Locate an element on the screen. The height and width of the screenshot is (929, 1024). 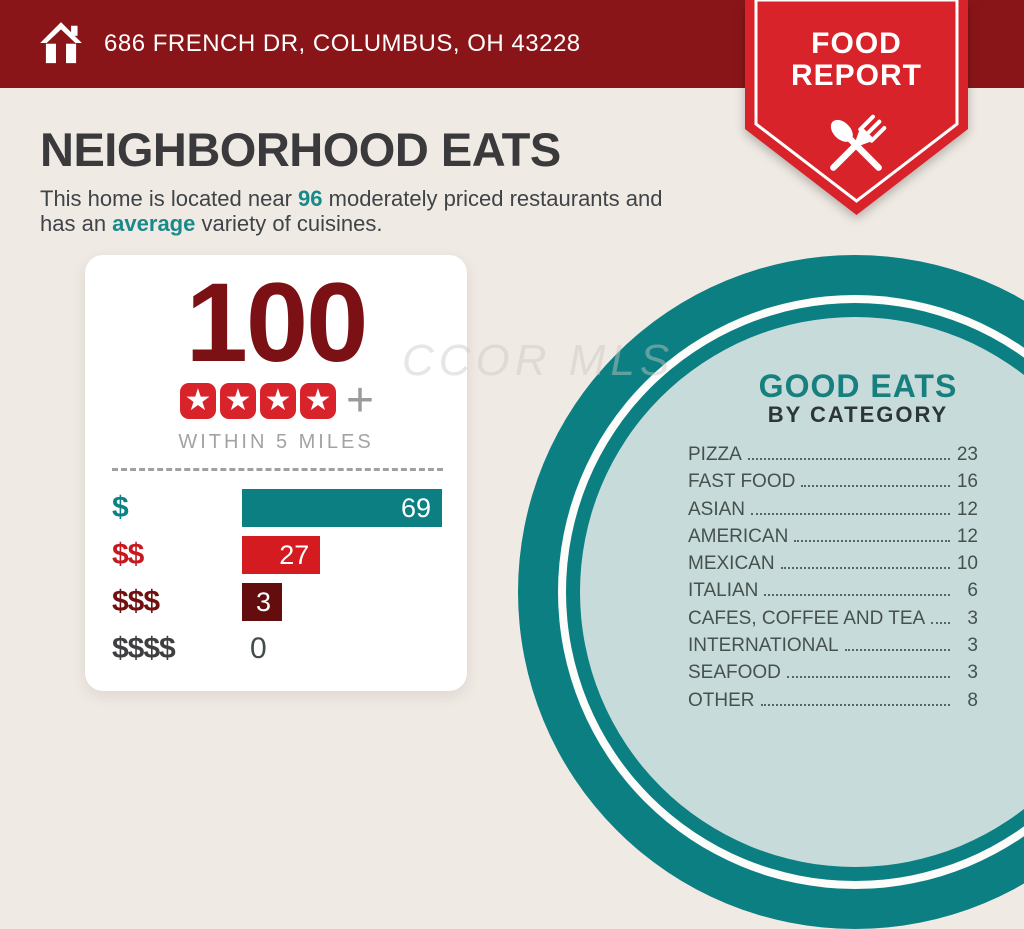
category-row: ASIAN 12 is located at coordinates (833, 512).